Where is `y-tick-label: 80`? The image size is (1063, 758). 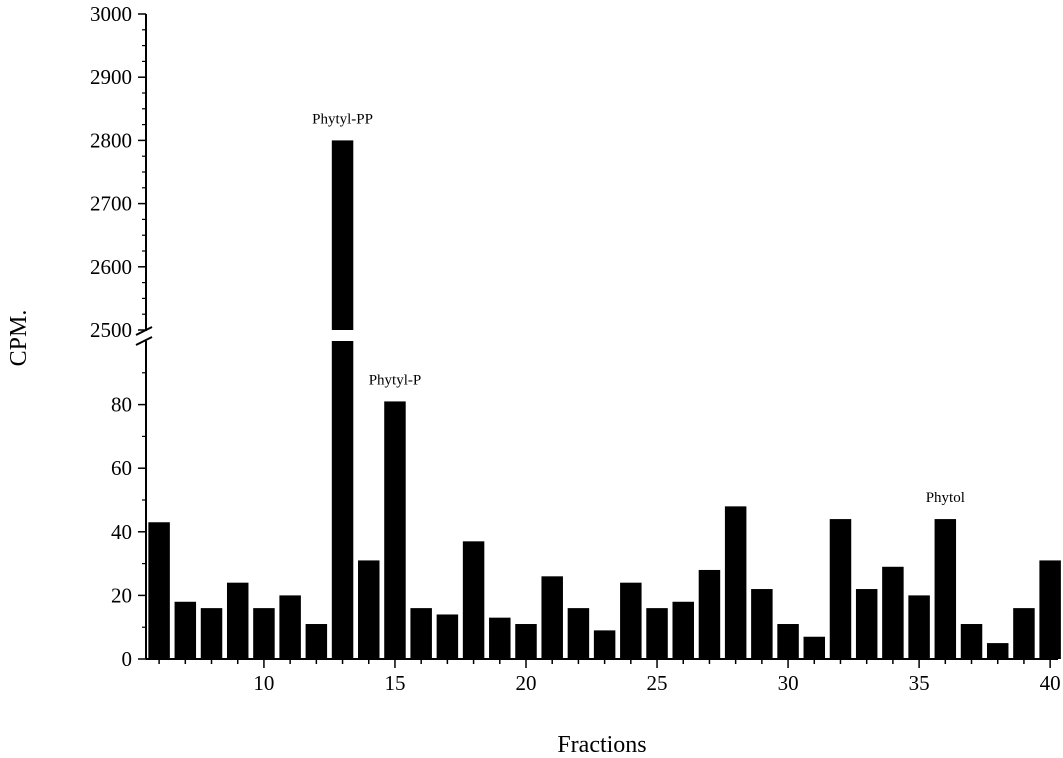
y-tick-label: 80 is located at coordinates (121, 405).